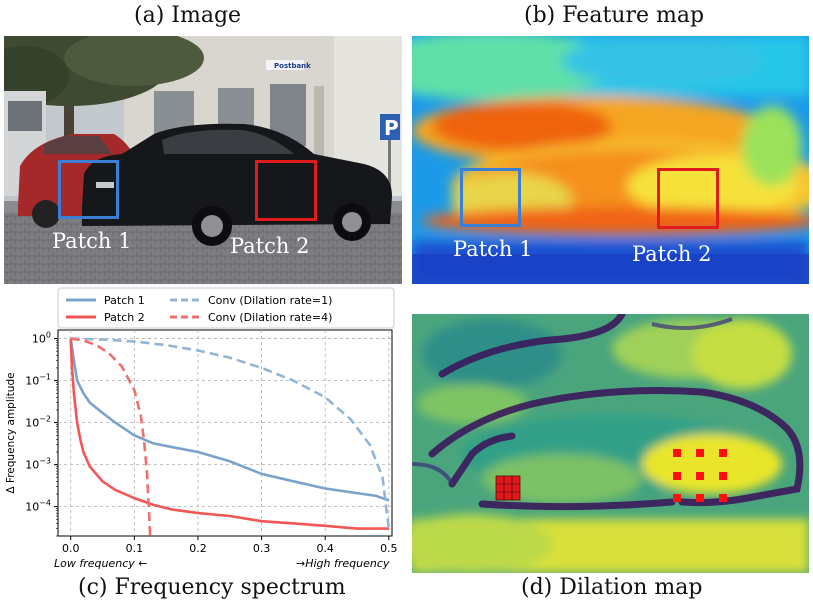  Describe the element at coordinates (262, 548) in the screenshot. I see `x-tick-label: 0.3` at that location.